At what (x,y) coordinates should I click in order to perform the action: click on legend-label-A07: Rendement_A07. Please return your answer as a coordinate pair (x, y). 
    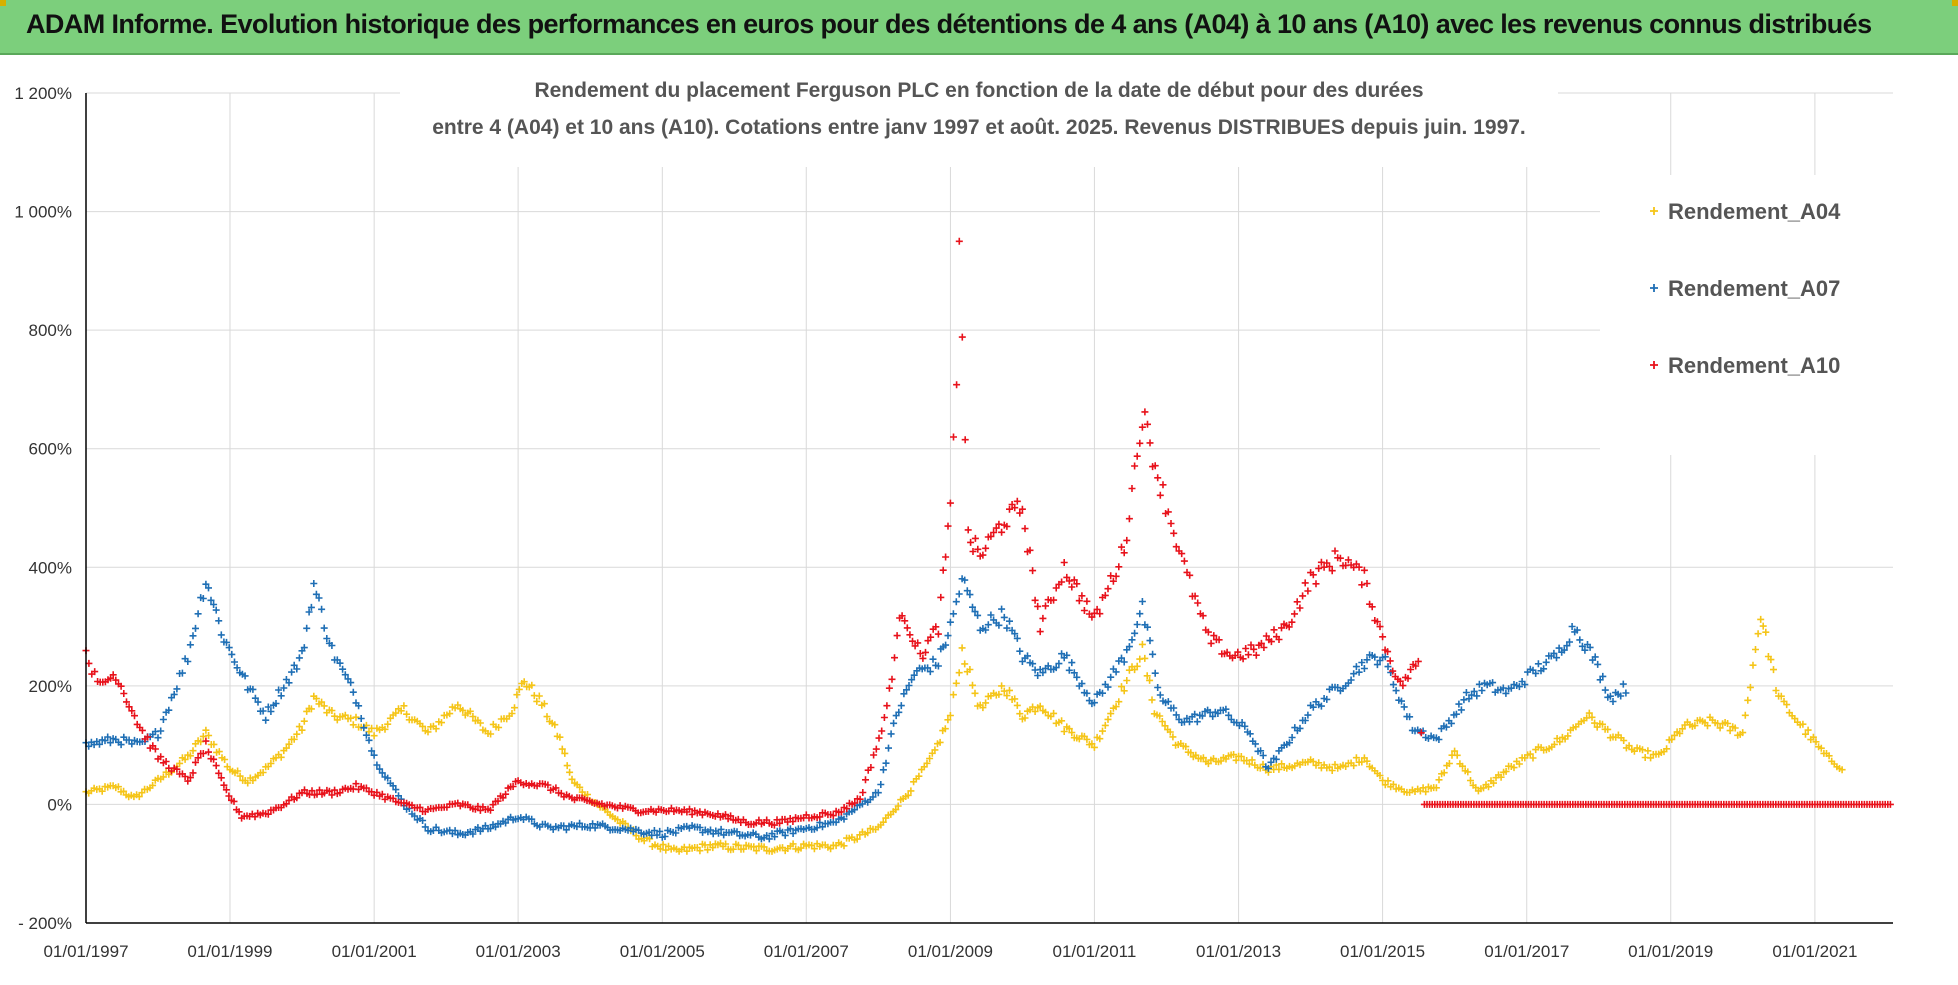
    Looking at the image, I should click on (1754, 288).